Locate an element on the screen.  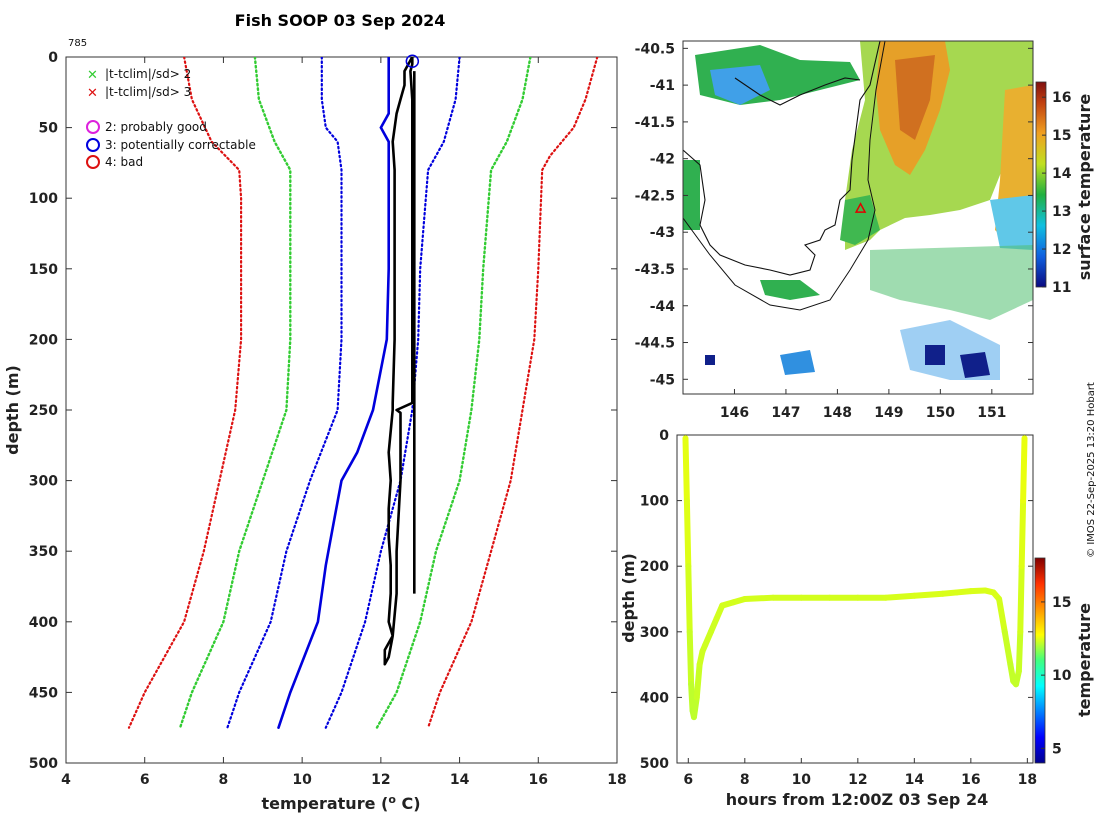
profile-x-label: temperature (o C) is located at coordinates (340, 803).